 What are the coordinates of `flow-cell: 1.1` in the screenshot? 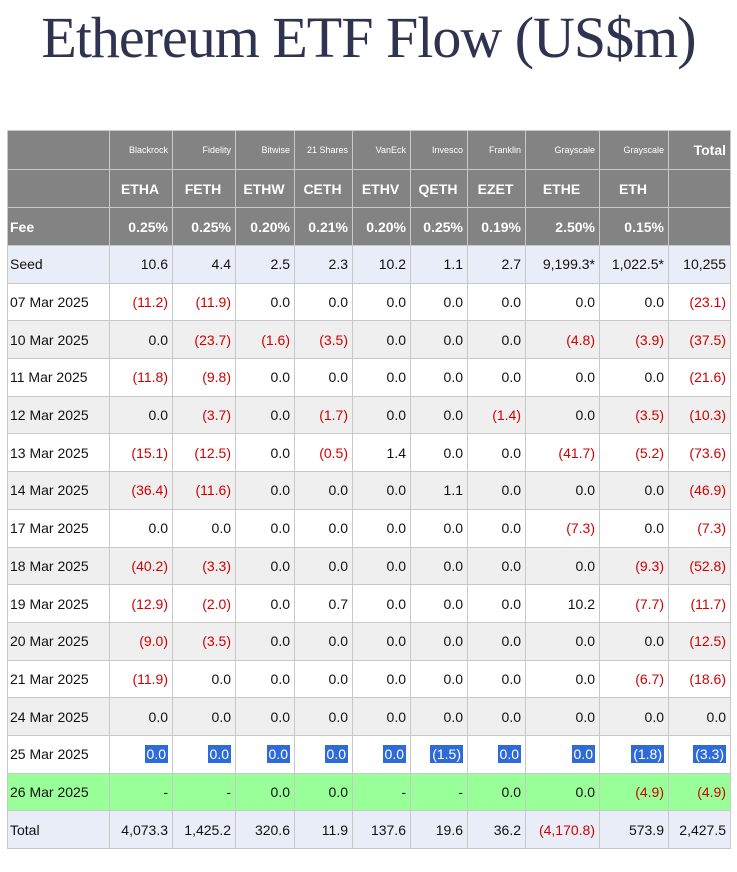 It's located at (439, 264).